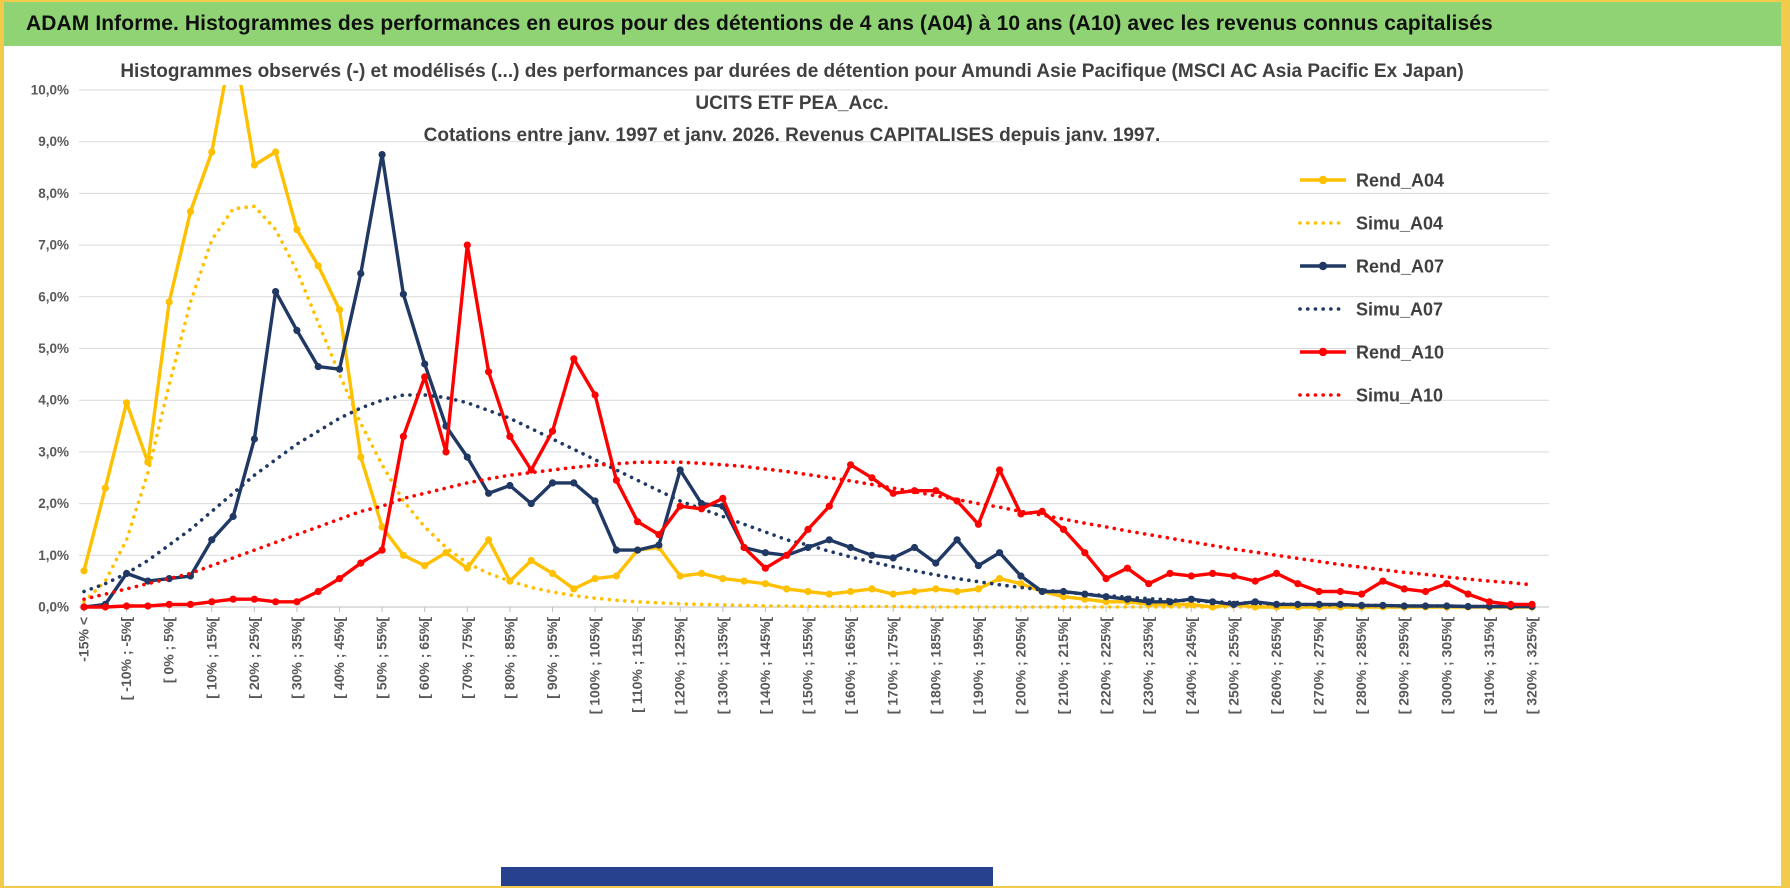 This screenshot has width=1790, height=888. I want to click on x-axis-label: [ 280% ; 285%[, so click(1361, 666).